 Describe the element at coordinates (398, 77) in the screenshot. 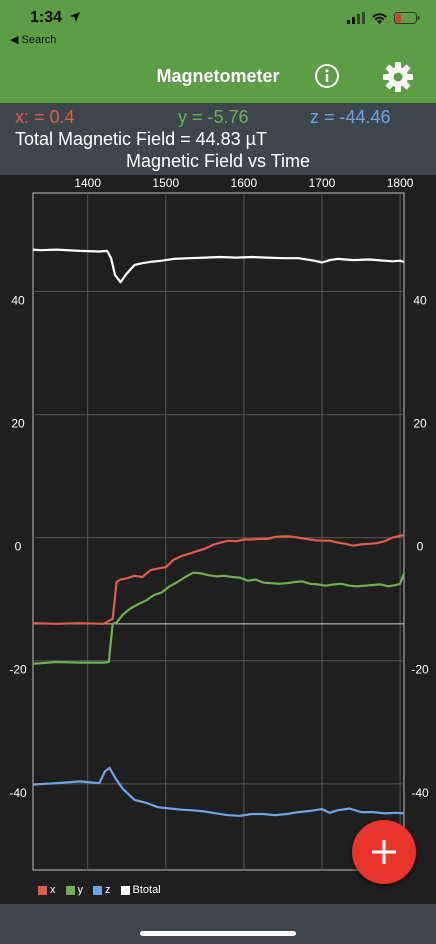

I see `gear-icon` at that location.